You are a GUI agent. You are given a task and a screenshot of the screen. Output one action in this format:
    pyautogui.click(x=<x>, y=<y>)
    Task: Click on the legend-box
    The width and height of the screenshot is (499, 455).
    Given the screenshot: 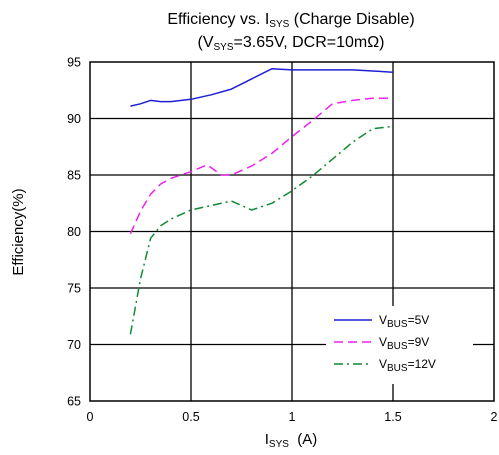 What is the action you would take?
    pyautogui.click(x=399, y=345)
    